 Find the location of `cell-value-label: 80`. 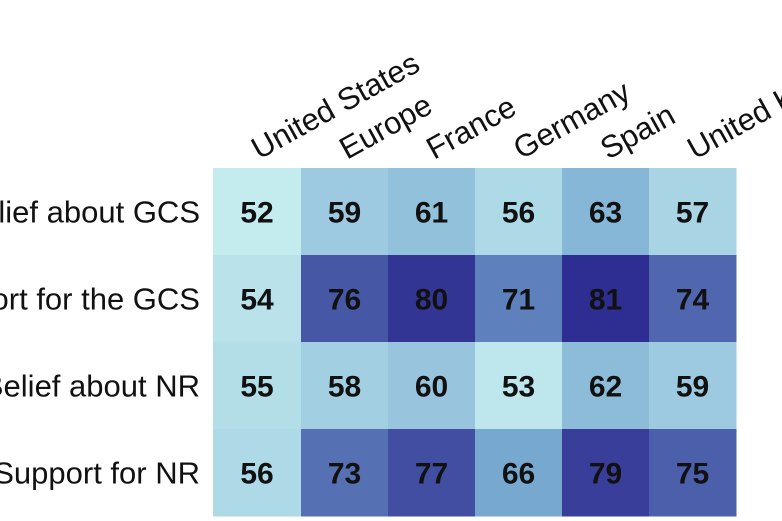

cell-value-label: 80 is located at coordinates (431, 300).